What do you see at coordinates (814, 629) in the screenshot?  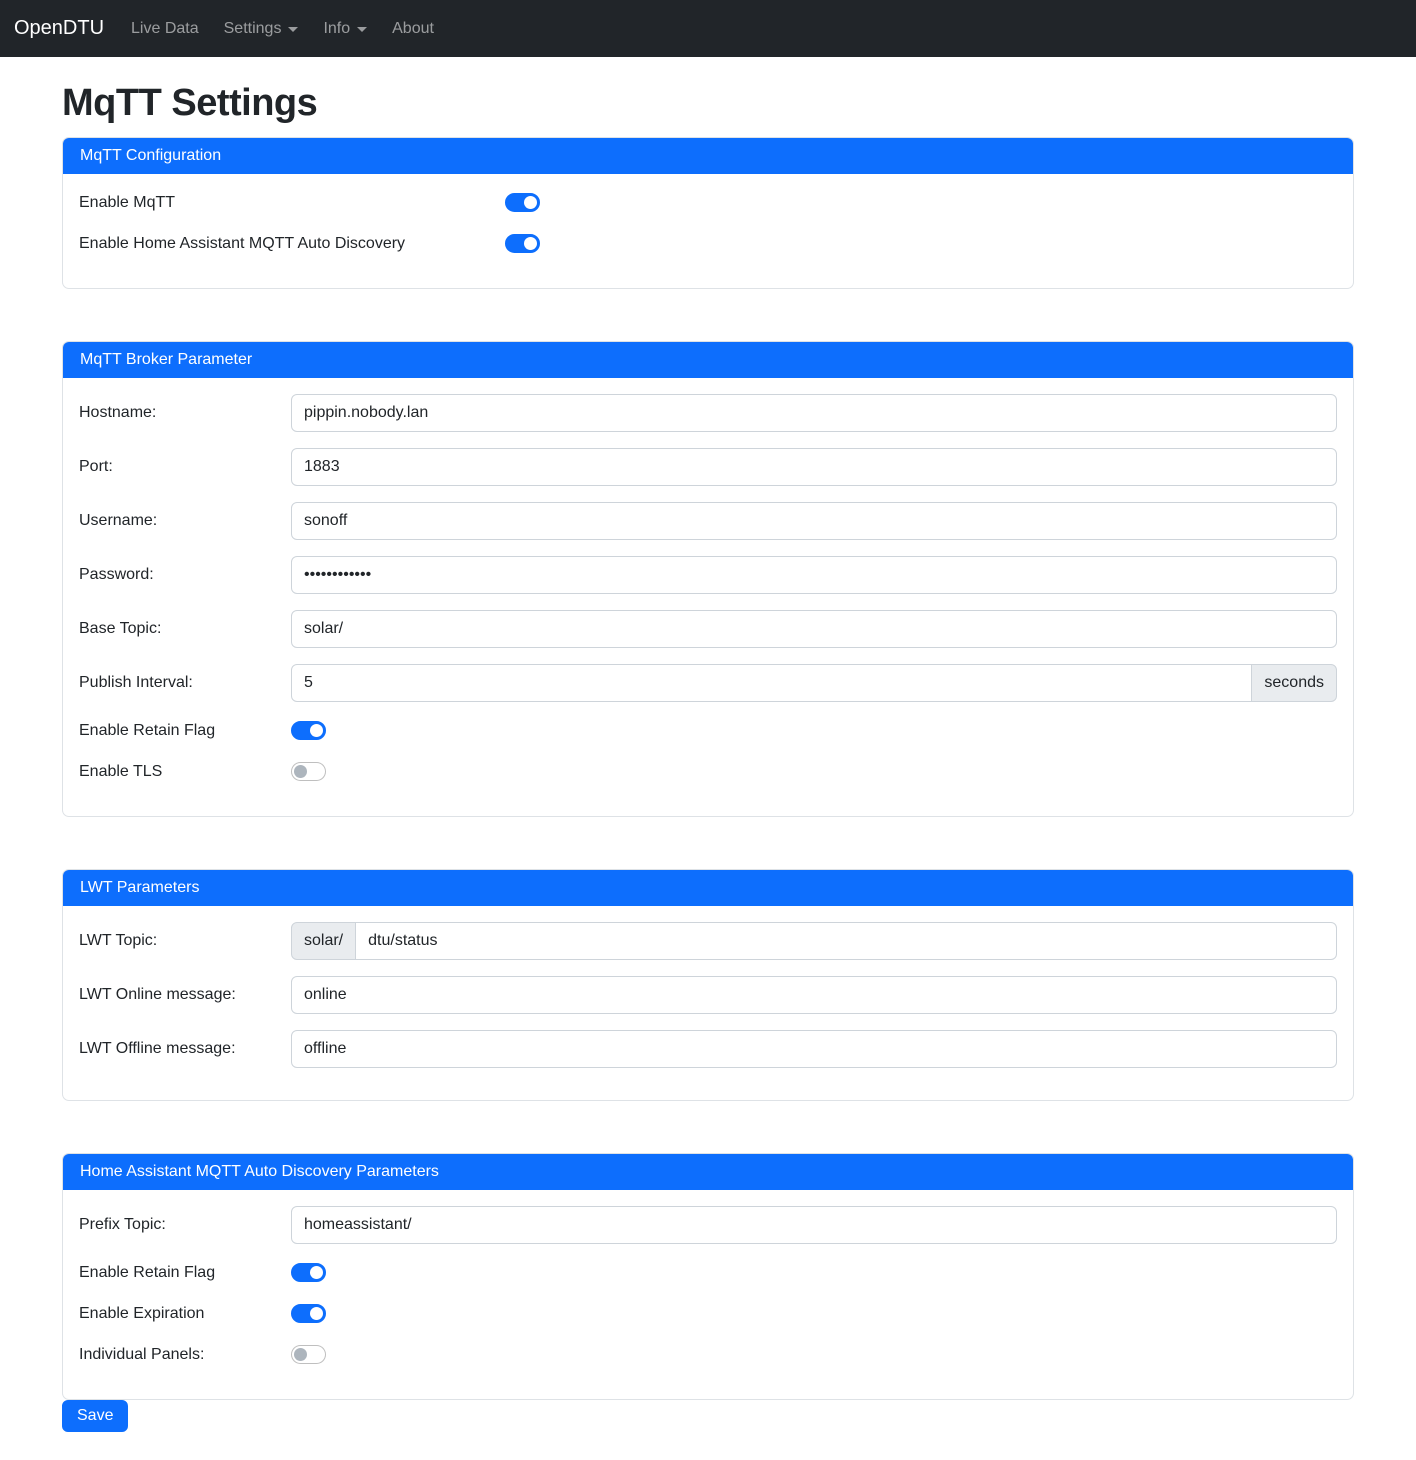 I see `base-topic-input` at bounding box center [814, 629].